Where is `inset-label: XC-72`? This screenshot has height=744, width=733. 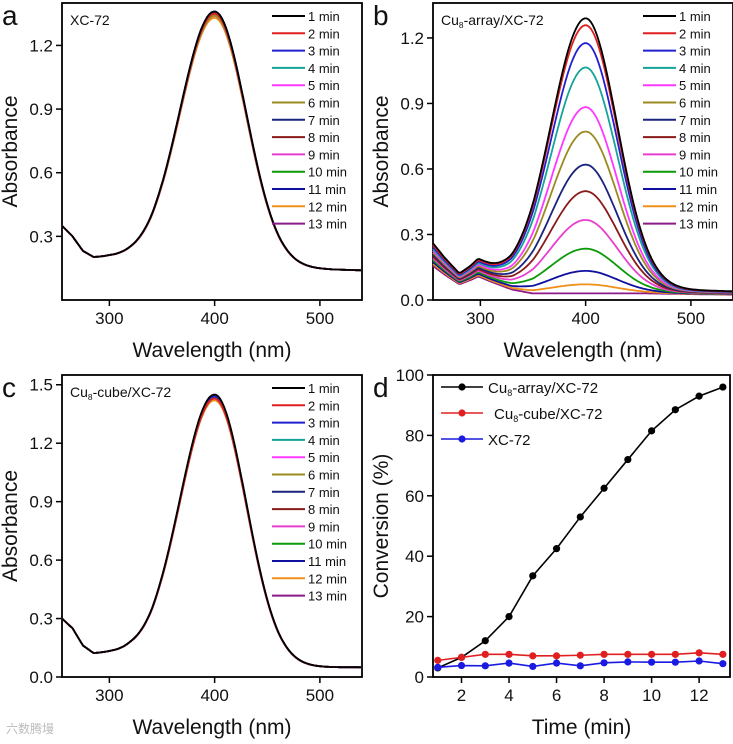
inset-label: XC-72 is located at coordinates (90, 20).